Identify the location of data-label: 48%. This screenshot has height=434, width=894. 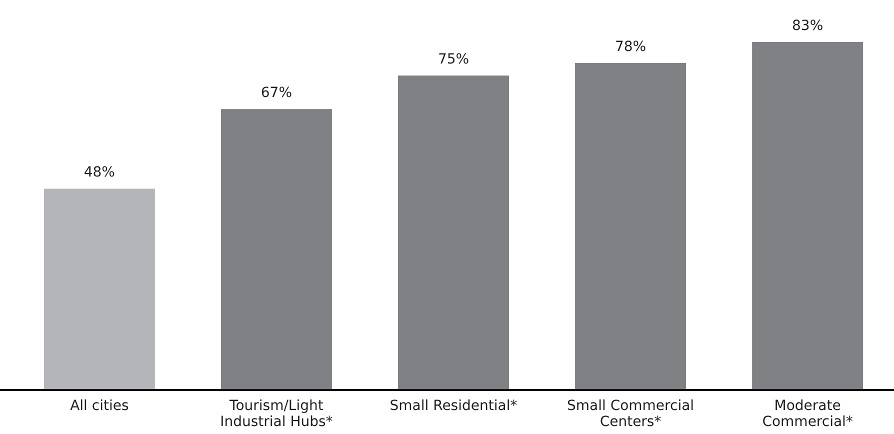
(99, 172).